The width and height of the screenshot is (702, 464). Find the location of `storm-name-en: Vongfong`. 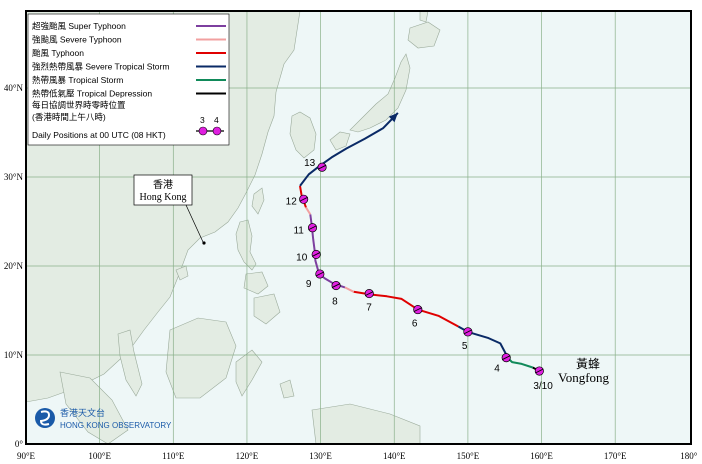

storm-name-en: Vongfong is located at coordinates (584, 377).